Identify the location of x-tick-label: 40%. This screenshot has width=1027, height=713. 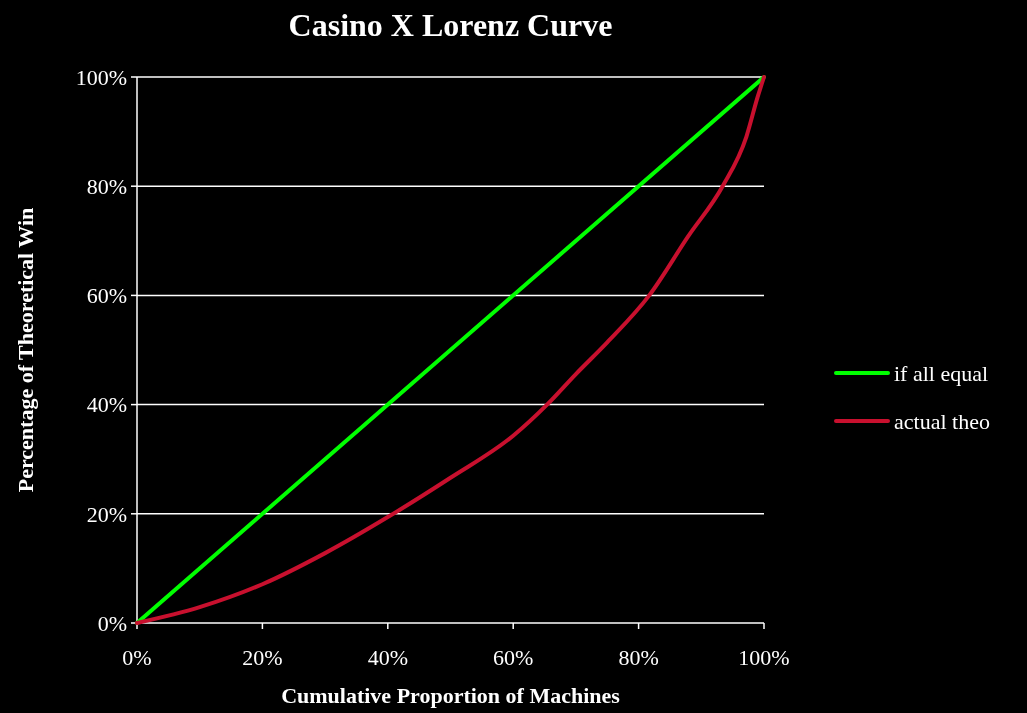
(387, 657).